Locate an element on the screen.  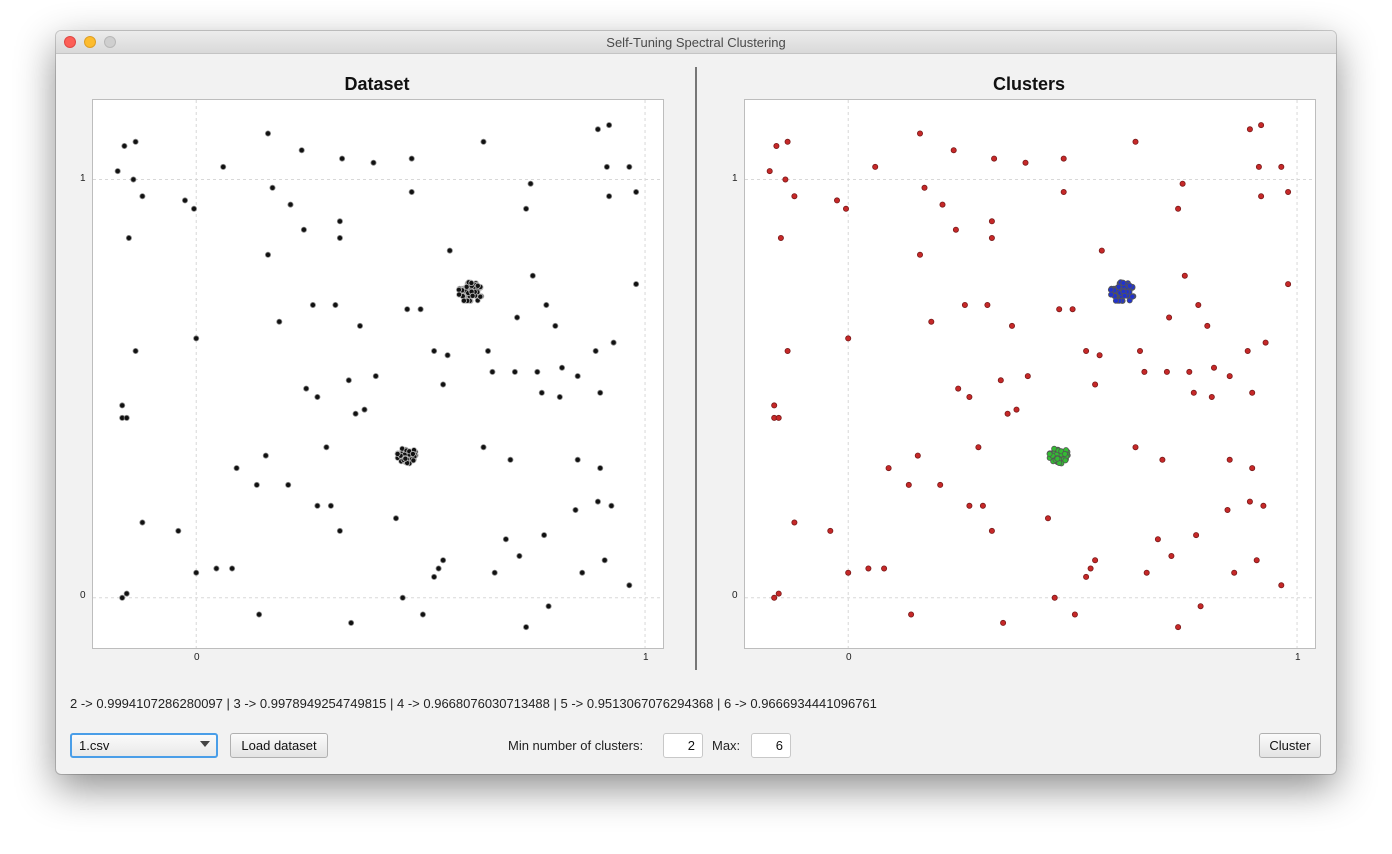
clusters-chart-title: Clusters is located at coordinates (1029, 84).